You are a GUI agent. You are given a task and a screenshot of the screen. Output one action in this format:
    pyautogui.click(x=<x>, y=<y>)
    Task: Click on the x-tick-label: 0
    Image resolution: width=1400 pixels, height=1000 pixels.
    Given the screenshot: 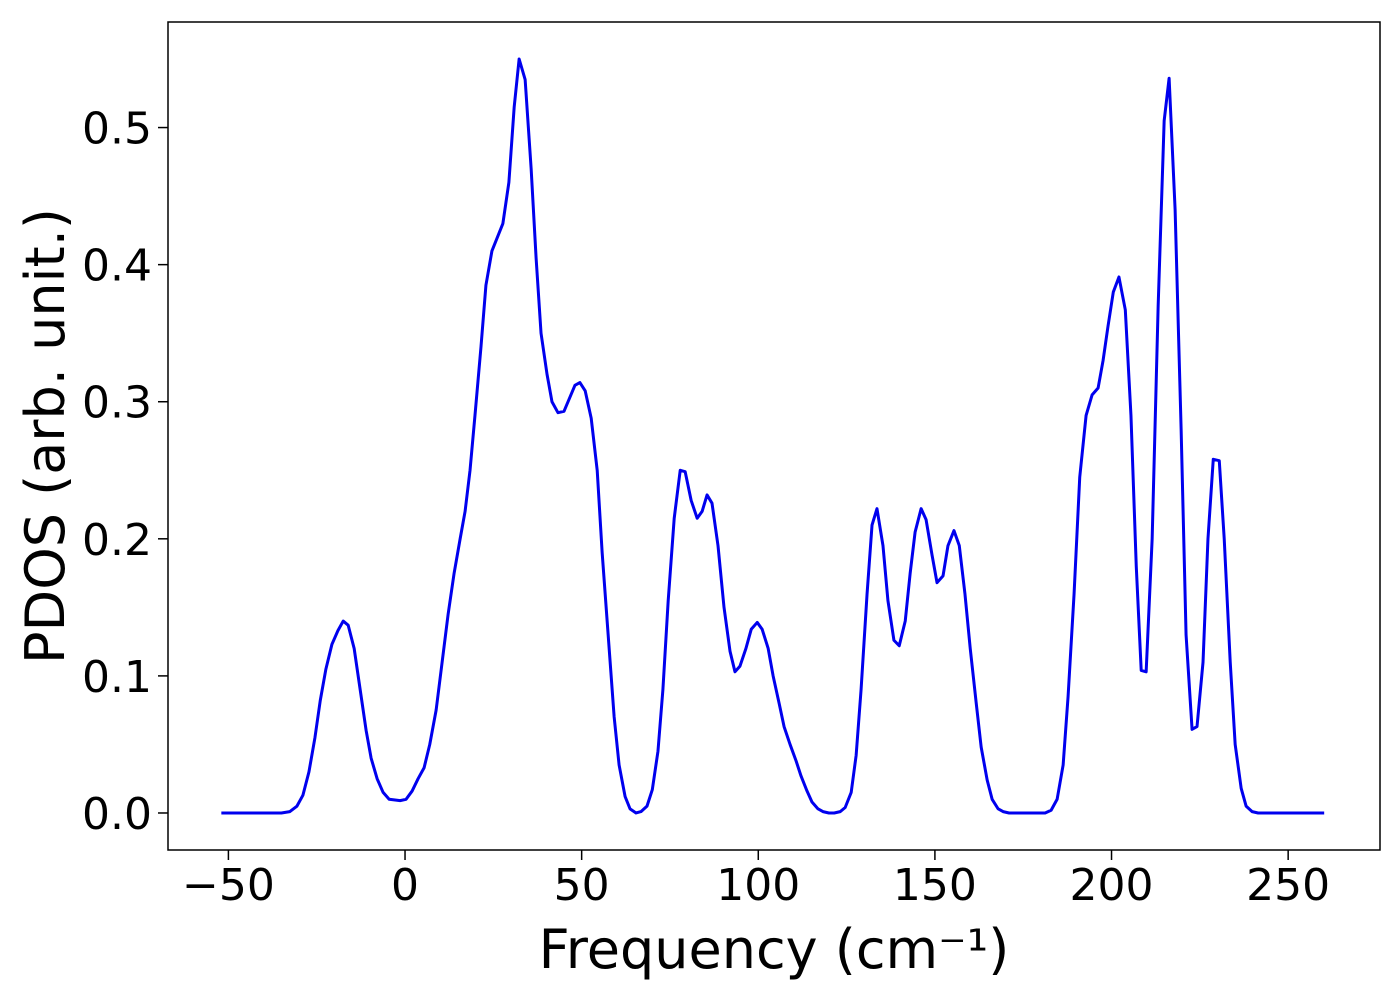 What is the action you would take?
    pyautogui.click(x=405, y=885)
    